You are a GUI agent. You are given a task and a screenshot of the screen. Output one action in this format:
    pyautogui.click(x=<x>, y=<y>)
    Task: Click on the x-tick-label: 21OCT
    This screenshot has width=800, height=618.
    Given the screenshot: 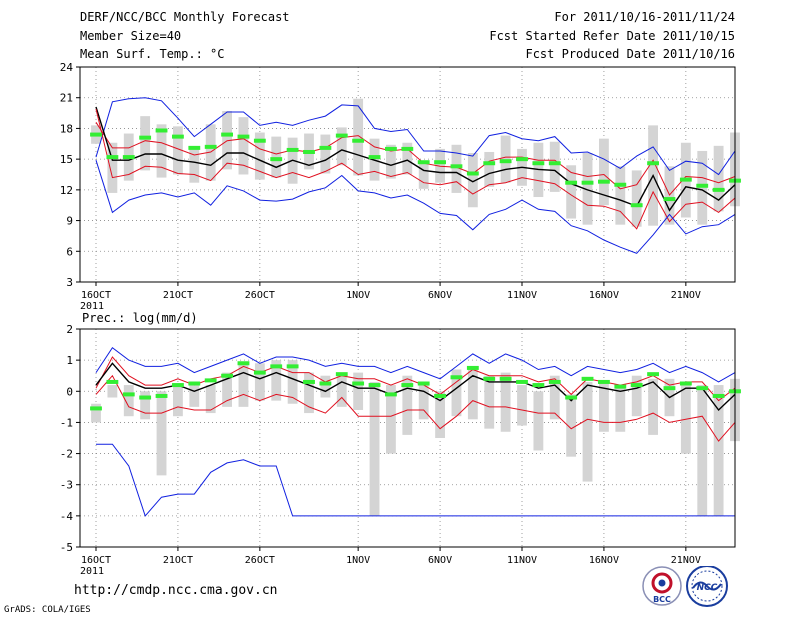 What is the action you would take?
    pyautogui.click(x=178, y=560)
    